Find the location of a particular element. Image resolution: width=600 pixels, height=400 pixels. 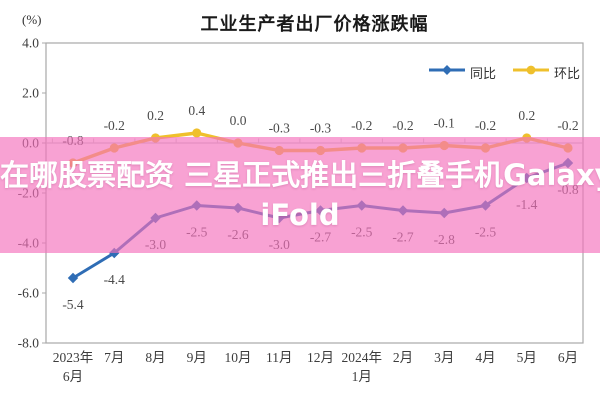

legend-item-yoy: 同比 is located at coordinates (462, 72).